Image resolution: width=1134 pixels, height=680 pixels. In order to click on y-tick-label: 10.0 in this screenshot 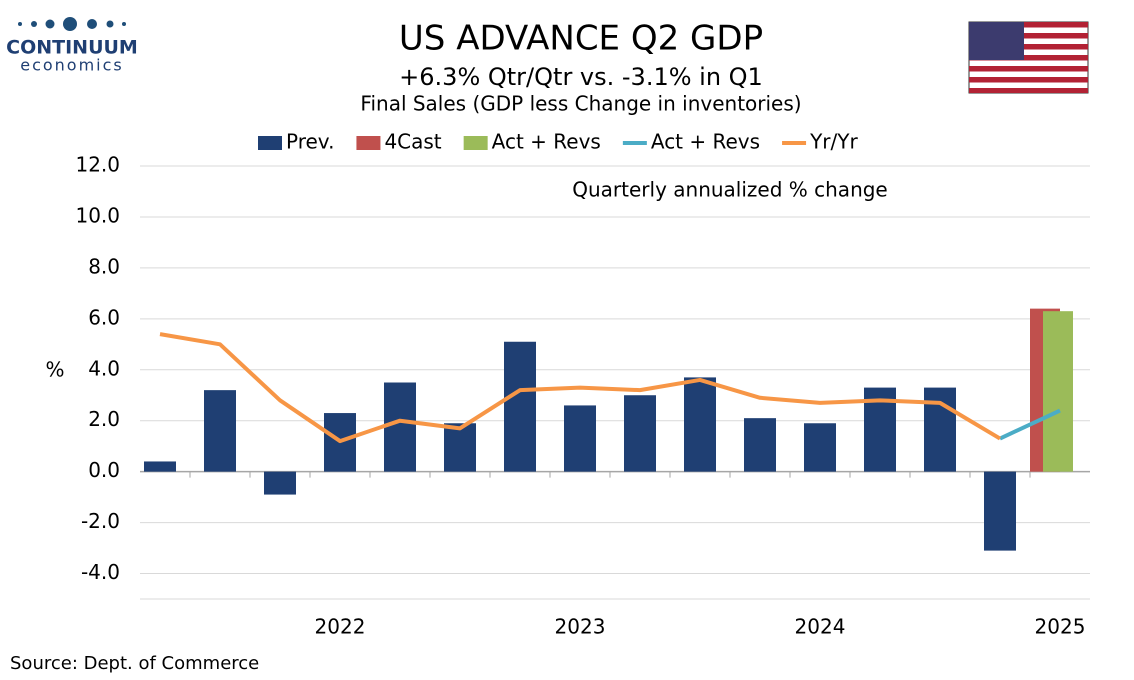, I will do `click(97, 215)`.